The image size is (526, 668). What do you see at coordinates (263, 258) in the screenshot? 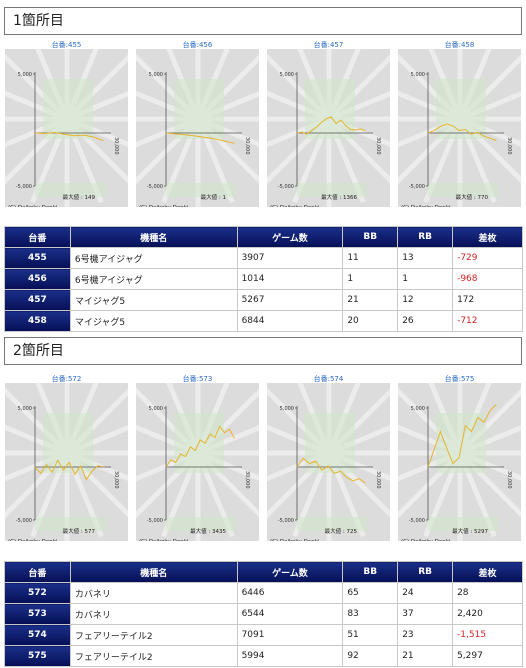
I see `table-row: 455 6号機アイジャグ 3907 11 13 -729` at bounding box center [263, 258].